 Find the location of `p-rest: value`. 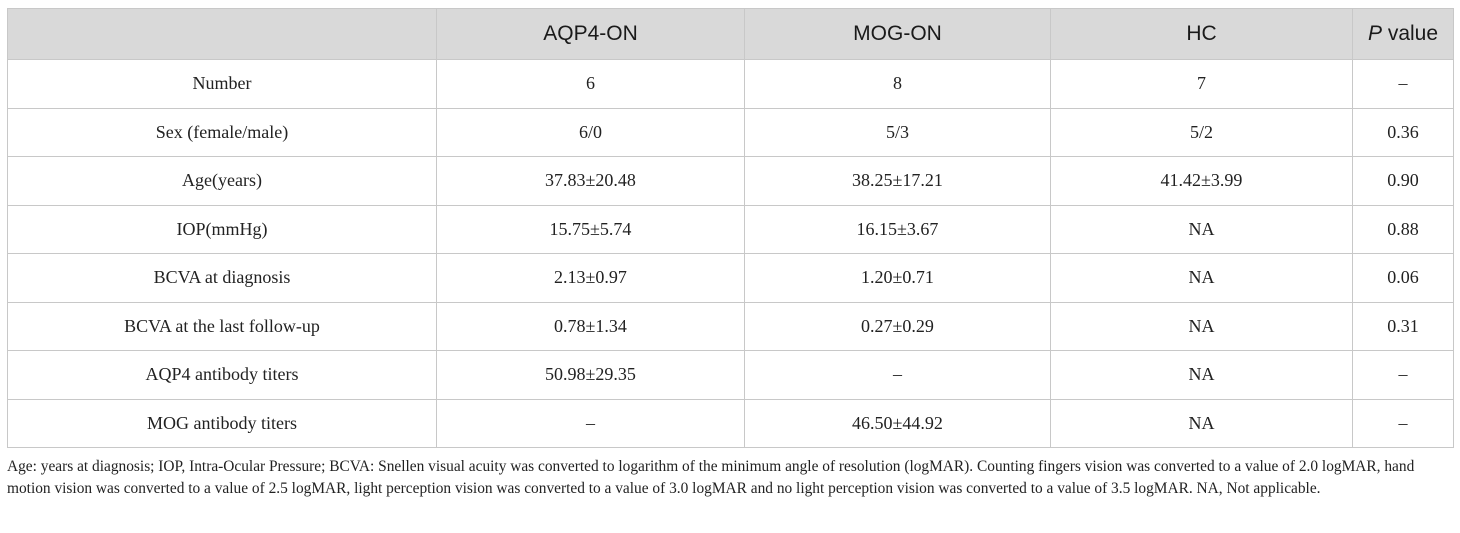

p-rest: value is located at coordinates (1410, 33).